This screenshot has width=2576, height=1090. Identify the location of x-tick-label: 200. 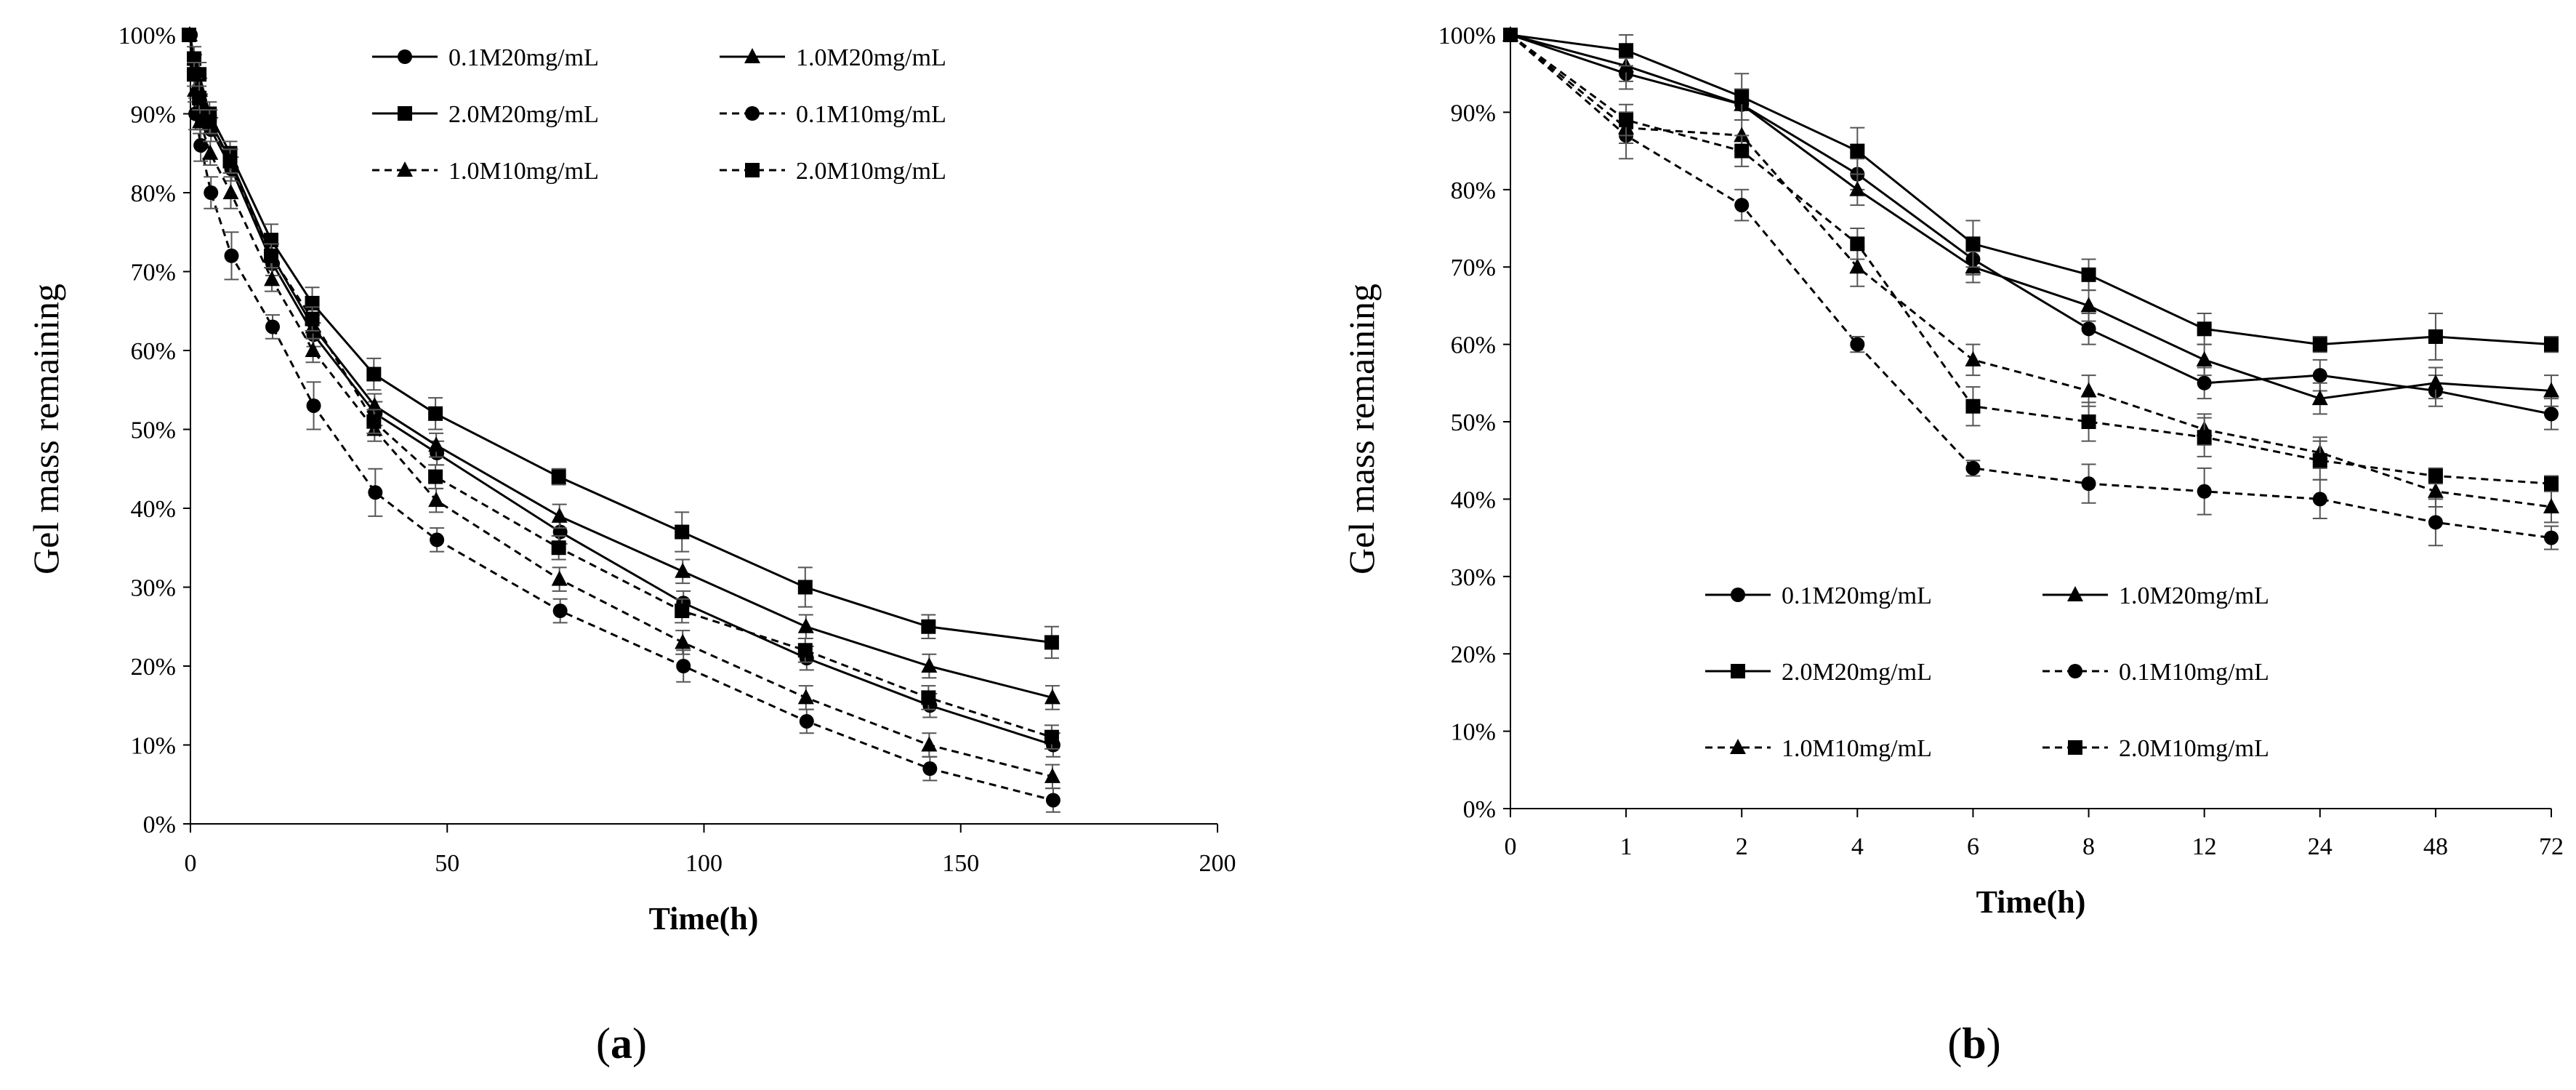
(1217, 863).